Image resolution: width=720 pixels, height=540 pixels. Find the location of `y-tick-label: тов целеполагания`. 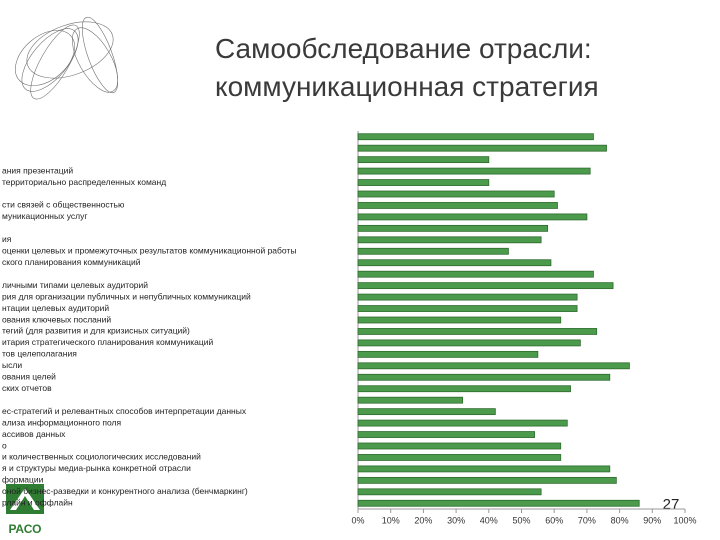

y-tick-label: тов целеполагания is located at coordinates (39, 354).